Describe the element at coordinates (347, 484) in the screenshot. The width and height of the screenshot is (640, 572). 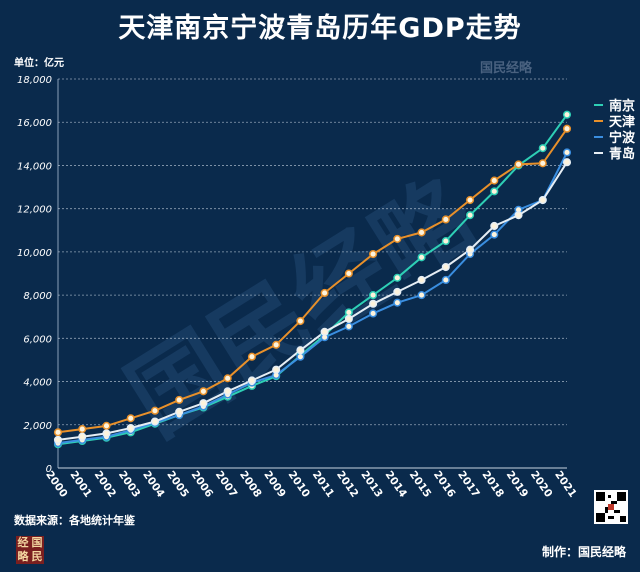
I see `x-tick-label: 2012` at that location.